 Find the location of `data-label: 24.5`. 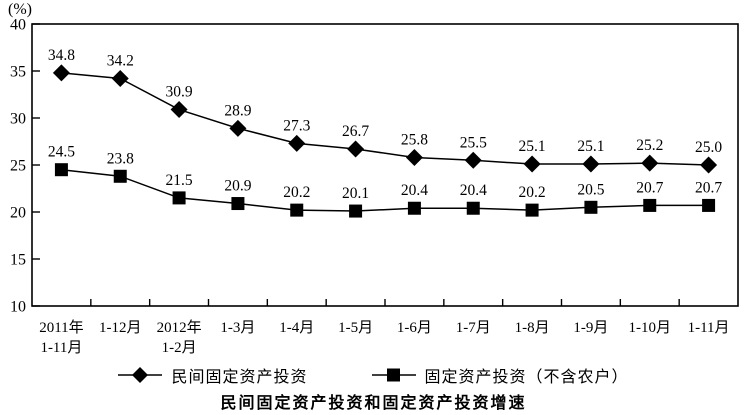

data-label: 24.5 is located at coordinates (61, 152).